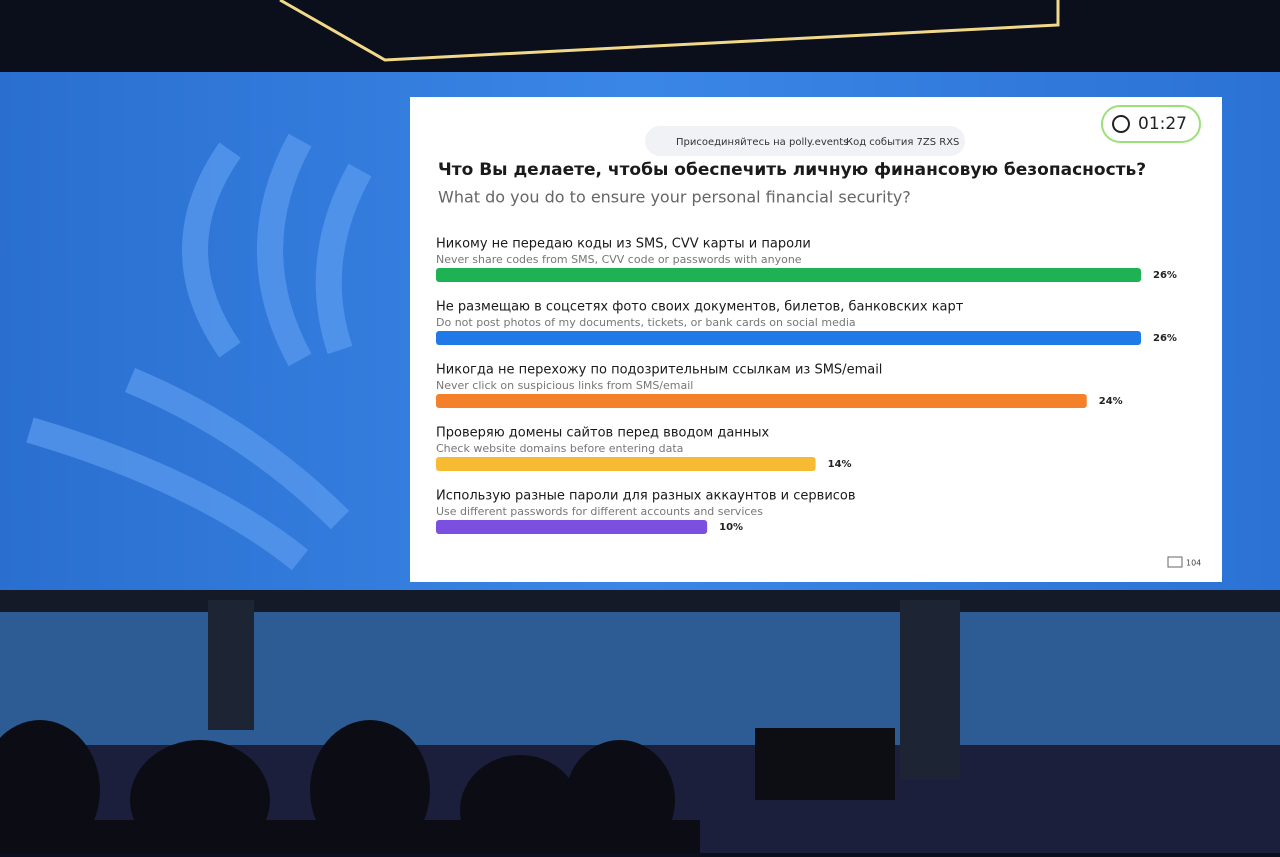  I want to click on speaker-left, so click(231, 665).